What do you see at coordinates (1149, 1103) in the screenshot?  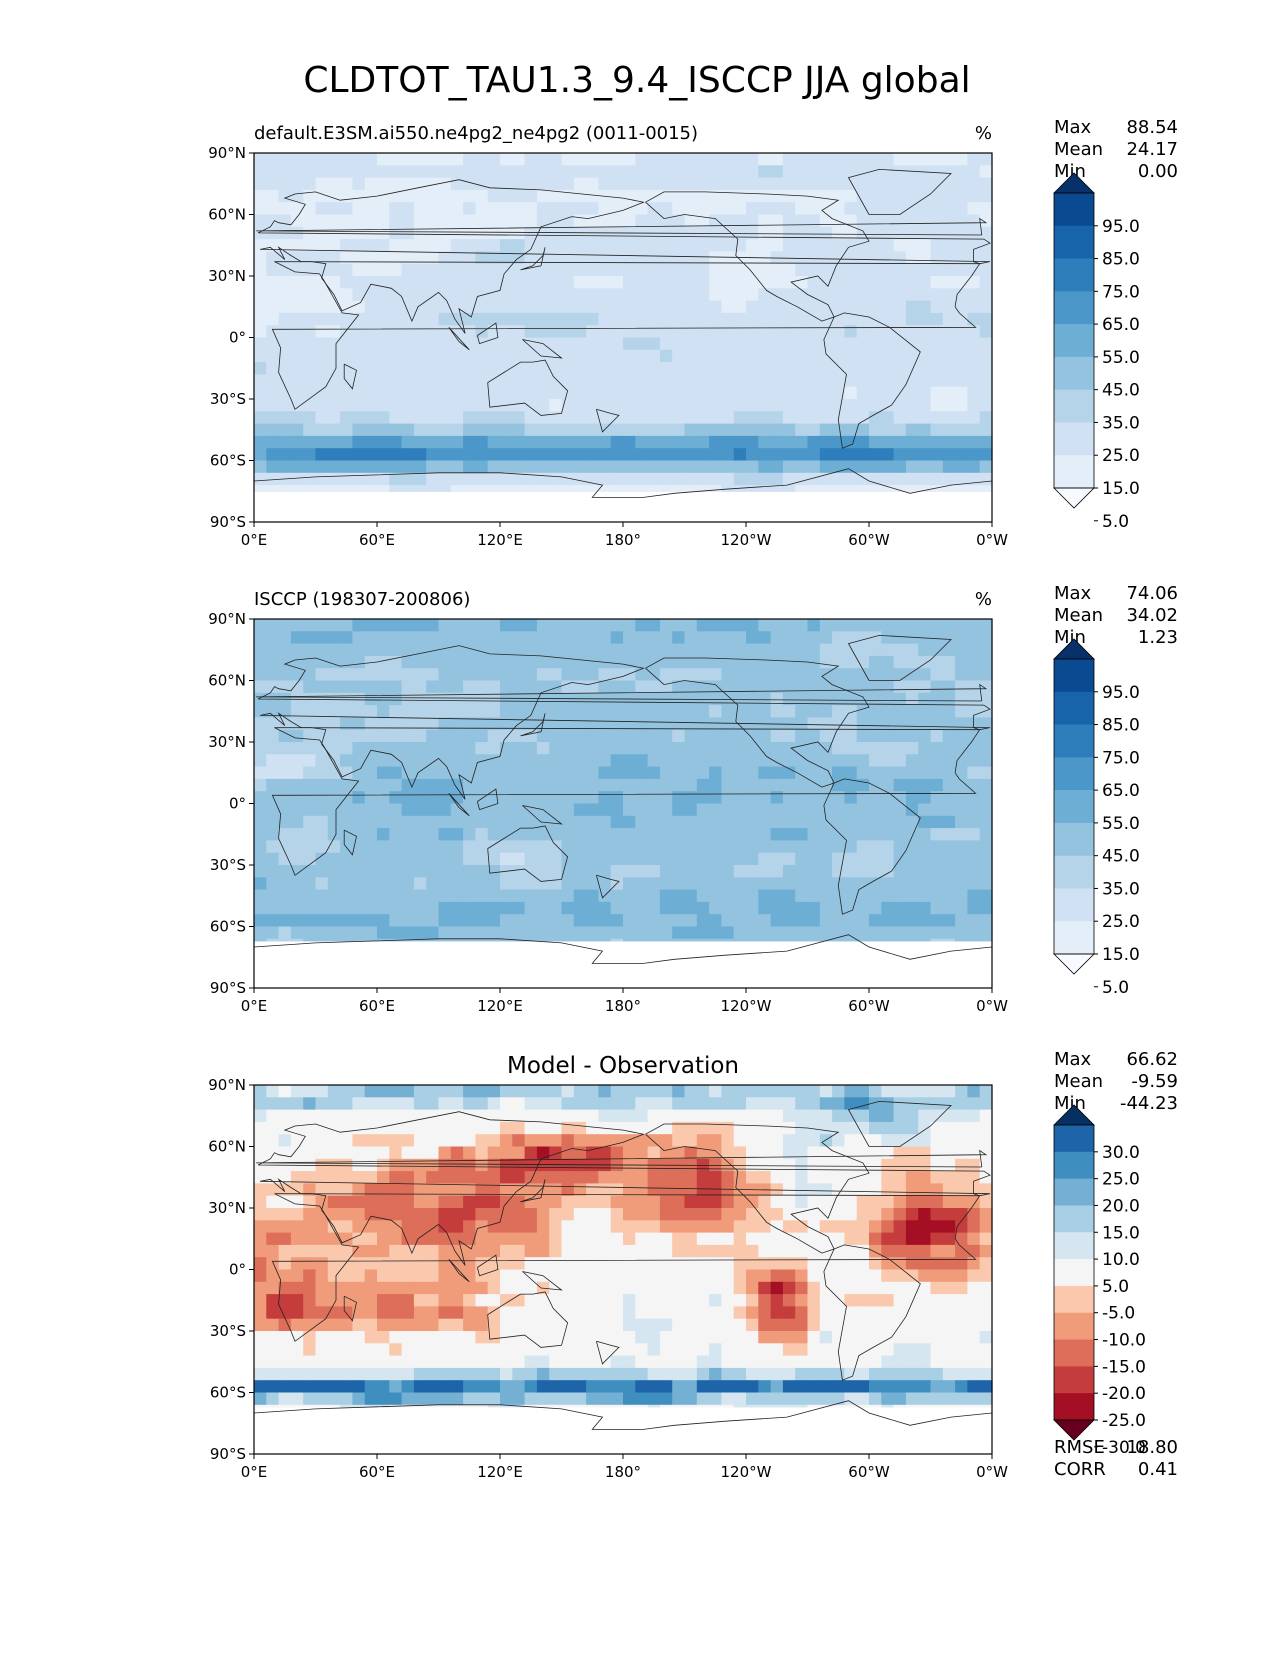 I see `stat-value: -44.23` at bounding box center [1149, 1103].